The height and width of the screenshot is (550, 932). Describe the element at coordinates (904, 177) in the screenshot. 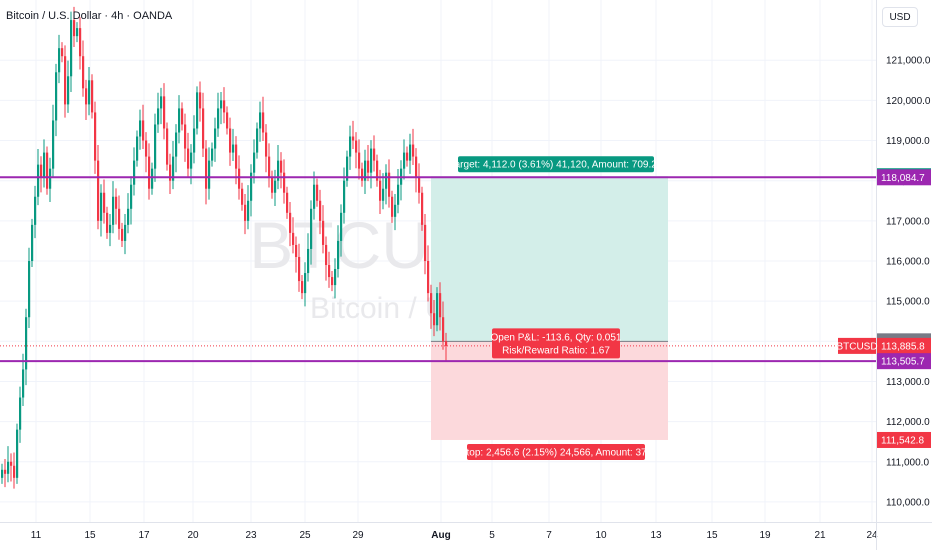

I see `price-tag-line: 118,084.7` at that location.